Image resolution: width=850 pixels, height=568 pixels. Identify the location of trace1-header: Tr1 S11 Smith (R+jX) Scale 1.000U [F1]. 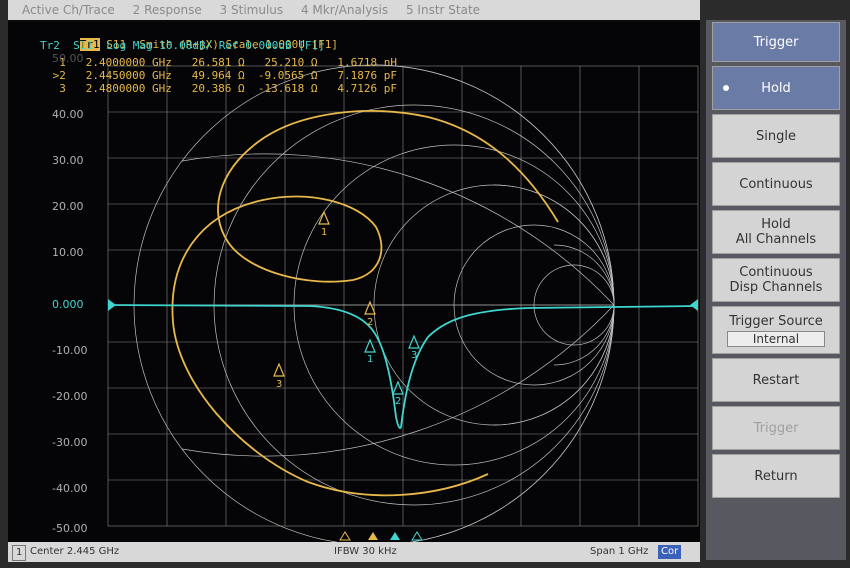
(189, 44).